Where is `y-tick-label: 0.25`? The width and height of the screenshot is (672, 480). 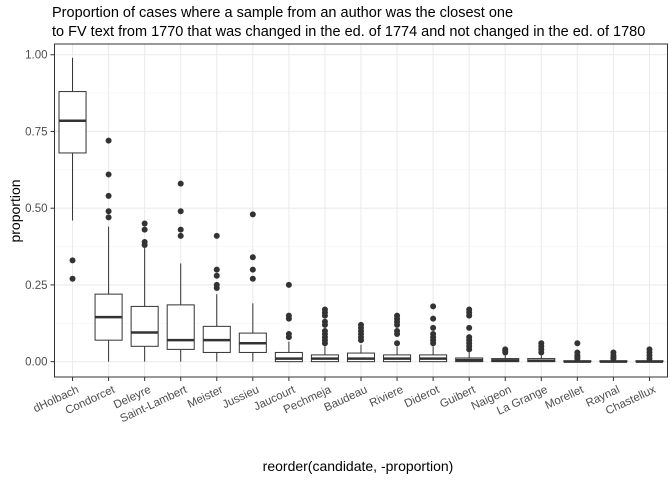 y-tick-label: 0.25 is located at coordinates (36, 286).